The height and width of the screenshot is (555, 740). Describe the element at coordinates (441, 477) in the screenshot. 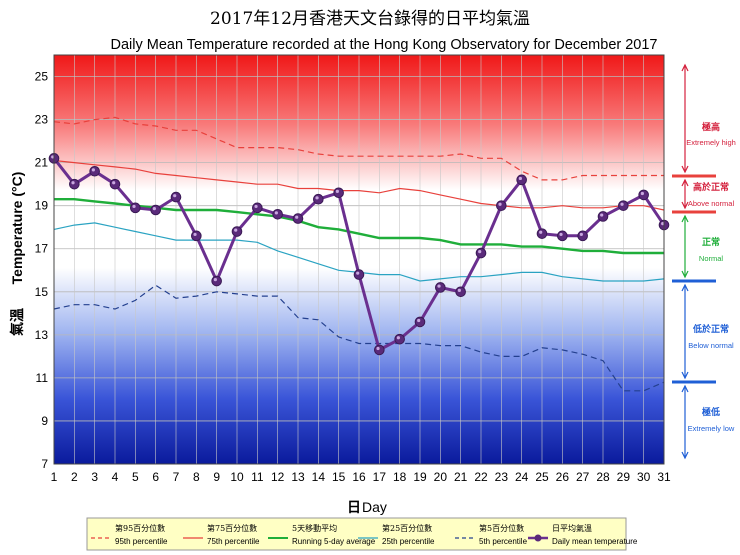

I see `x-tick-label: 20` at that location.